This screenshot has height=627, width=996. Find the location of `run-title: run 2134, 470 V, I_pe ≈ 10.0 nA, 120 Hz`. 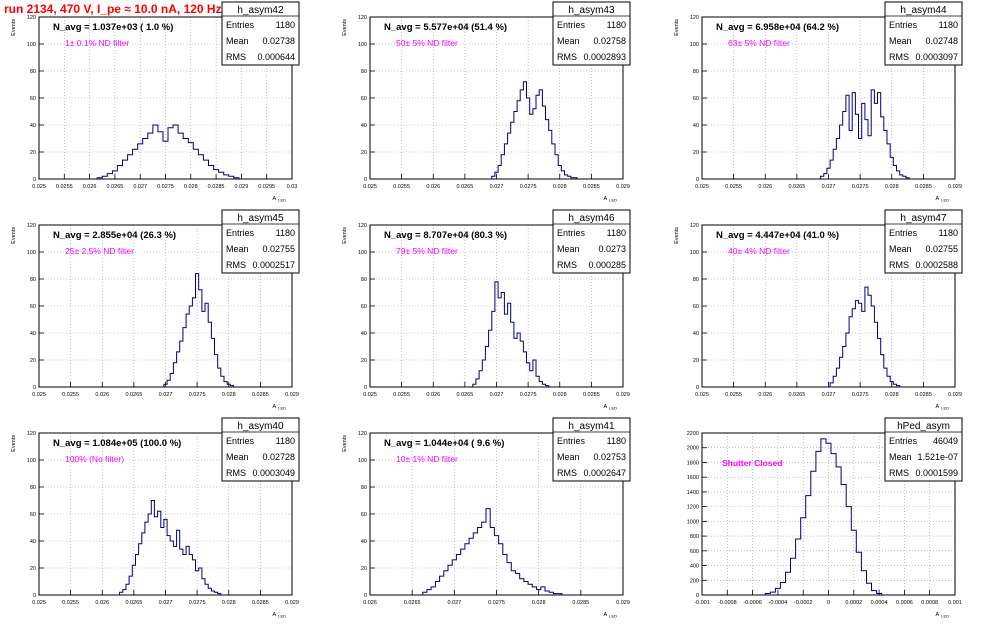

run-title: run 2134, 470 V, I_pe ≈ 10.0 nA, 120 Hz is located at coordinates (113, 9).